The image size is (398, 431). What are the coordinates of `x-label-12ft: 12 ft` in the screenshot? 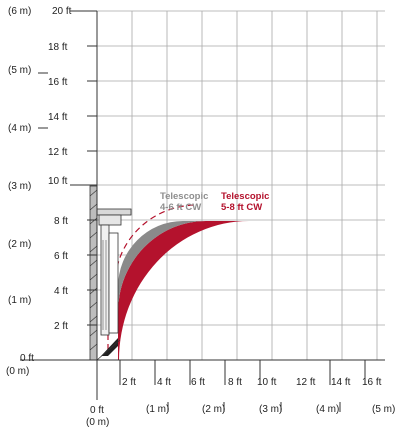 It's located at (306, 382).